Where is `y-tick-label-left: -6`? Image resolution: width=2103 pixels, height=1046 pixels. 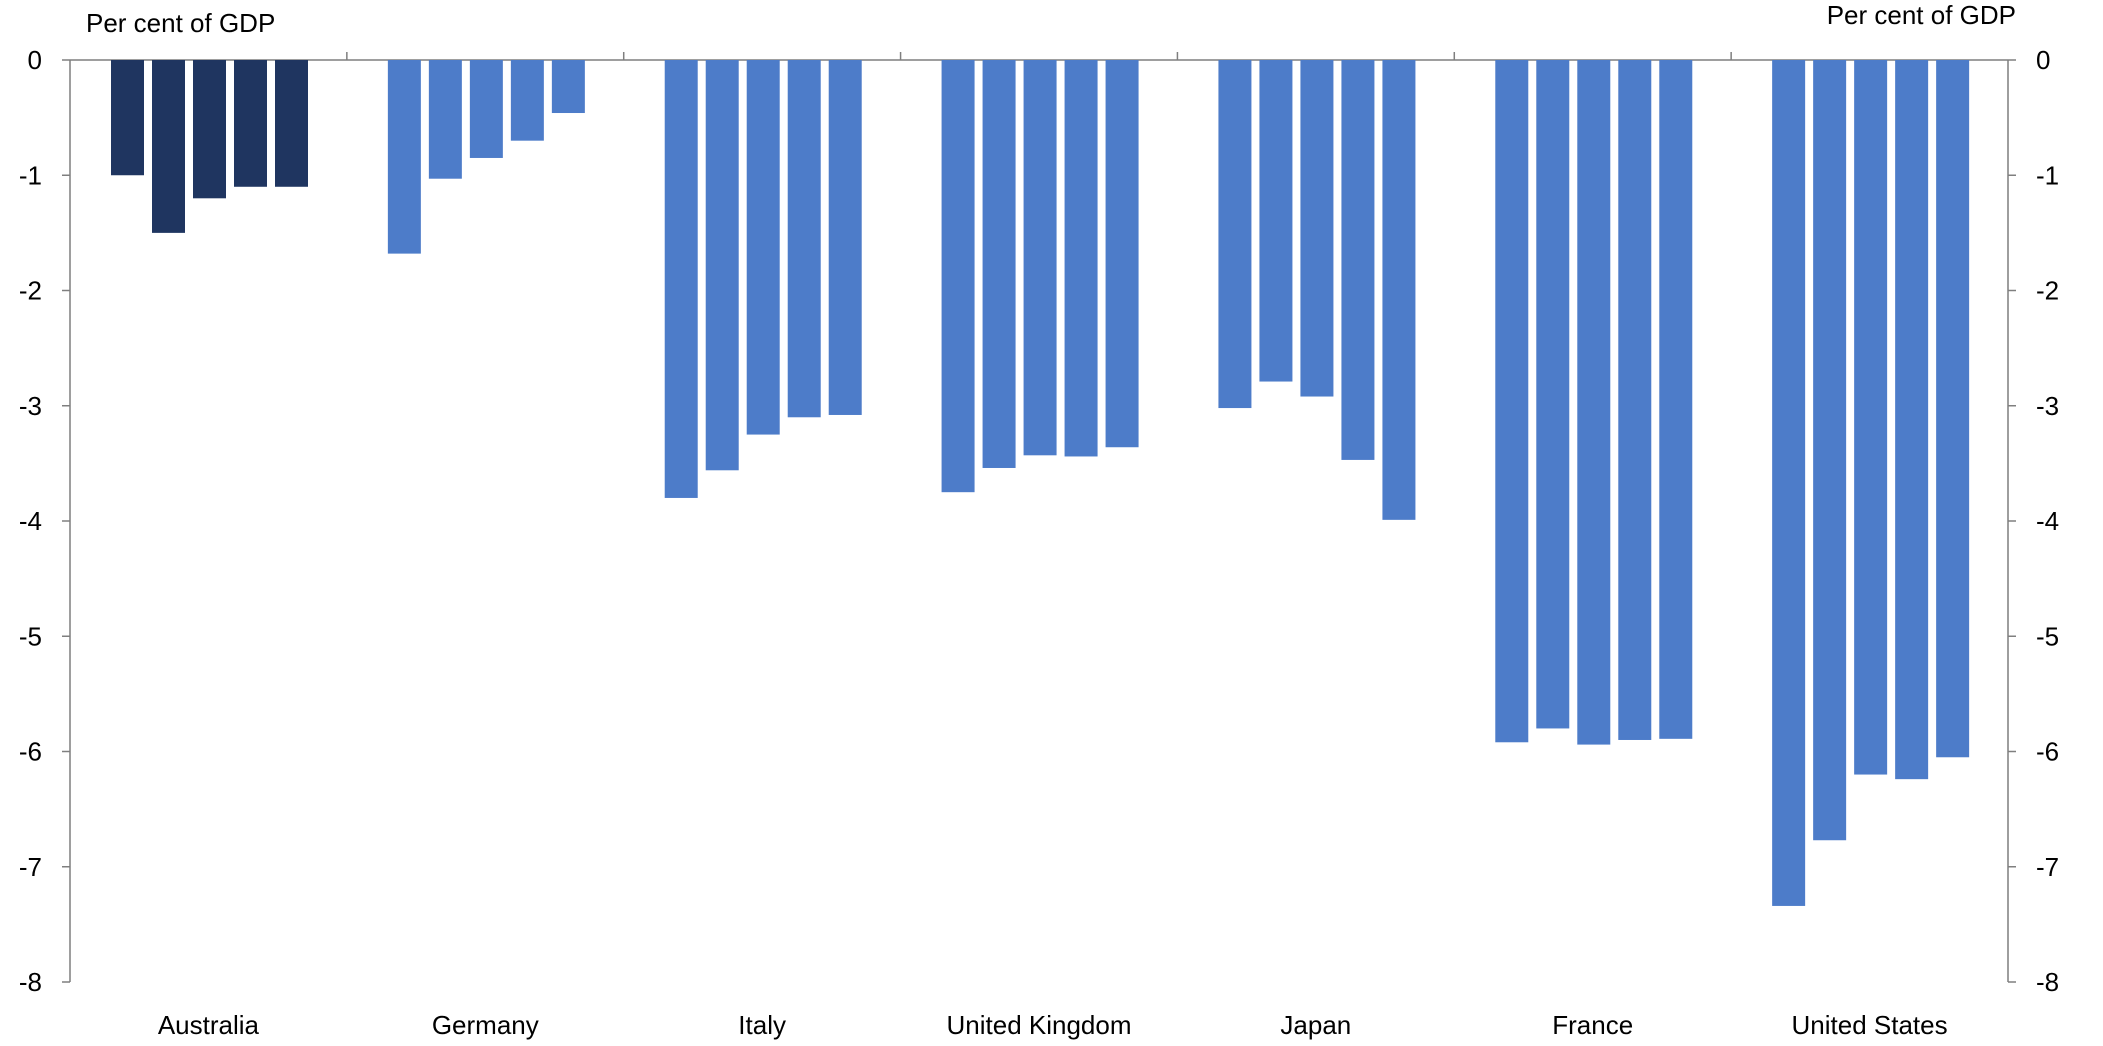 y-tick-label-left: -6 is located at coordinates (30, 752).